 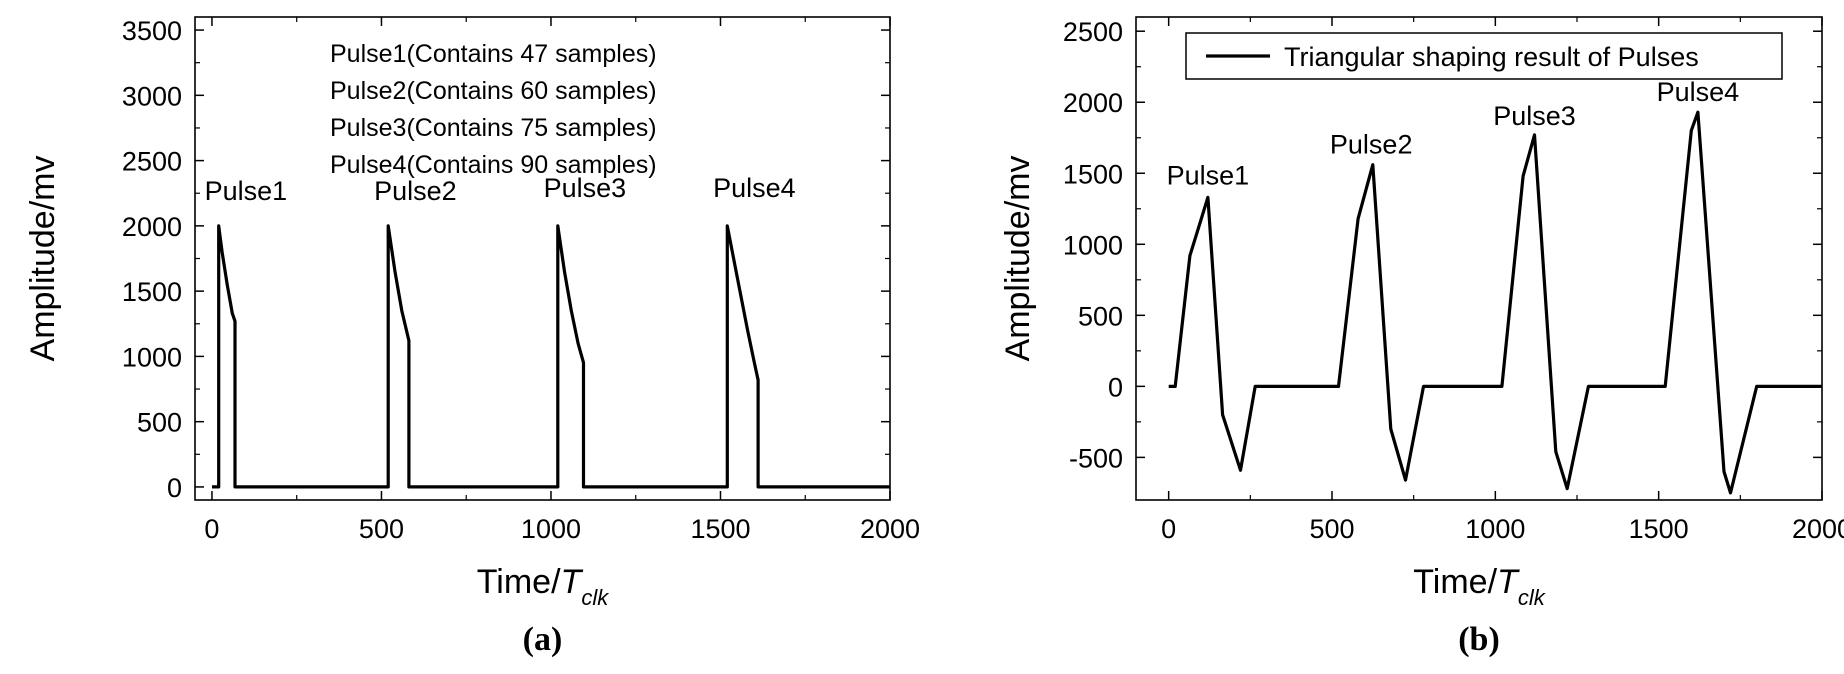 I want to click on panel-a-annotation: Pulse3, so click(x=585, y=188).